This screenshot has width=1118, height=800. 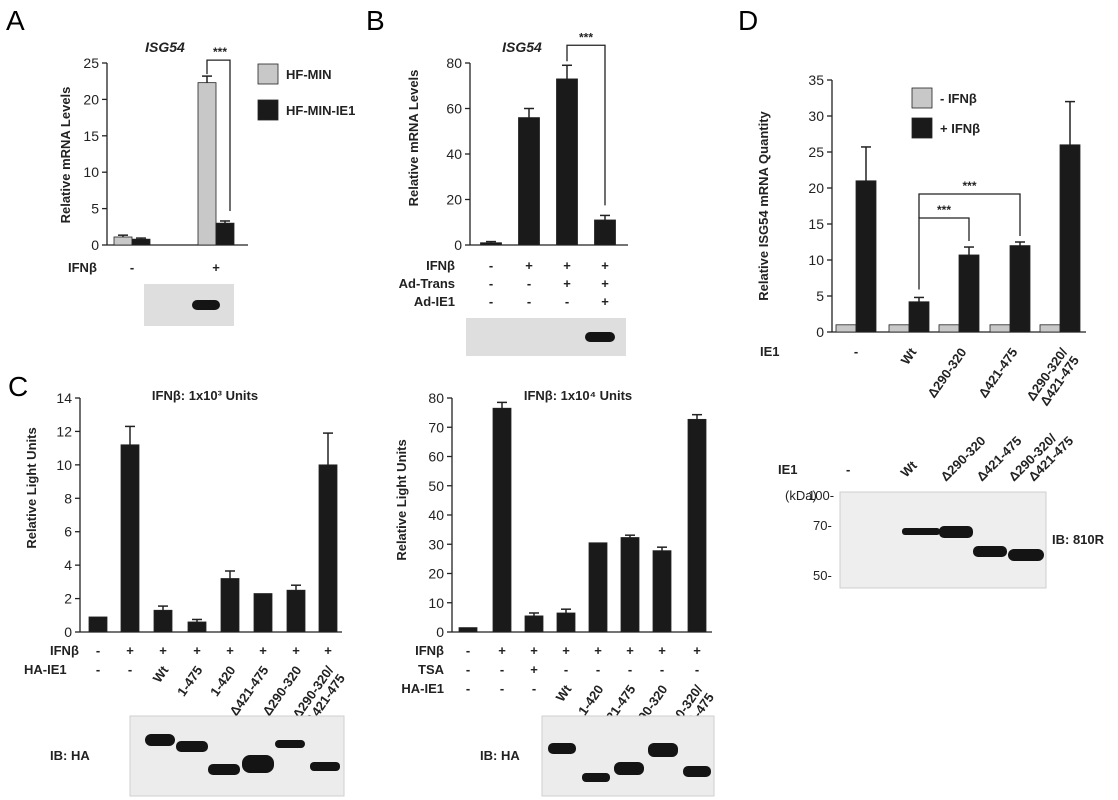 What do you see at coordinates (95, 209) in the screenshot?
I see `y-tick-label: 5` at bounding box center [95, 209].